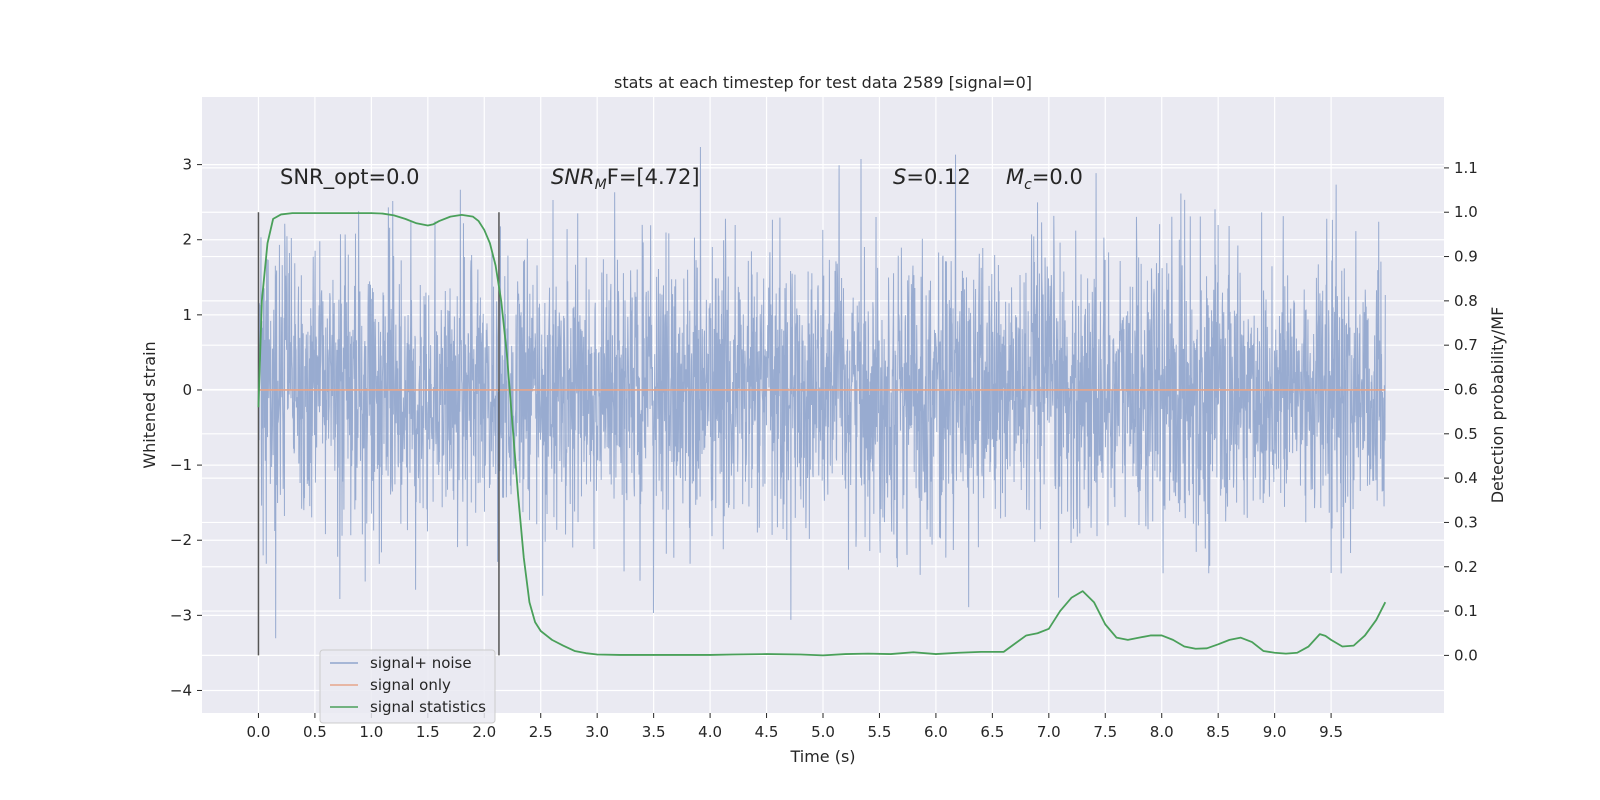 The width and height of the screenshot is (1600, 800). What do you see at coordinates (1049, 732) in the screenshot?
I see `x-tick-label: 7.0` at bounding box center [1049, 732].